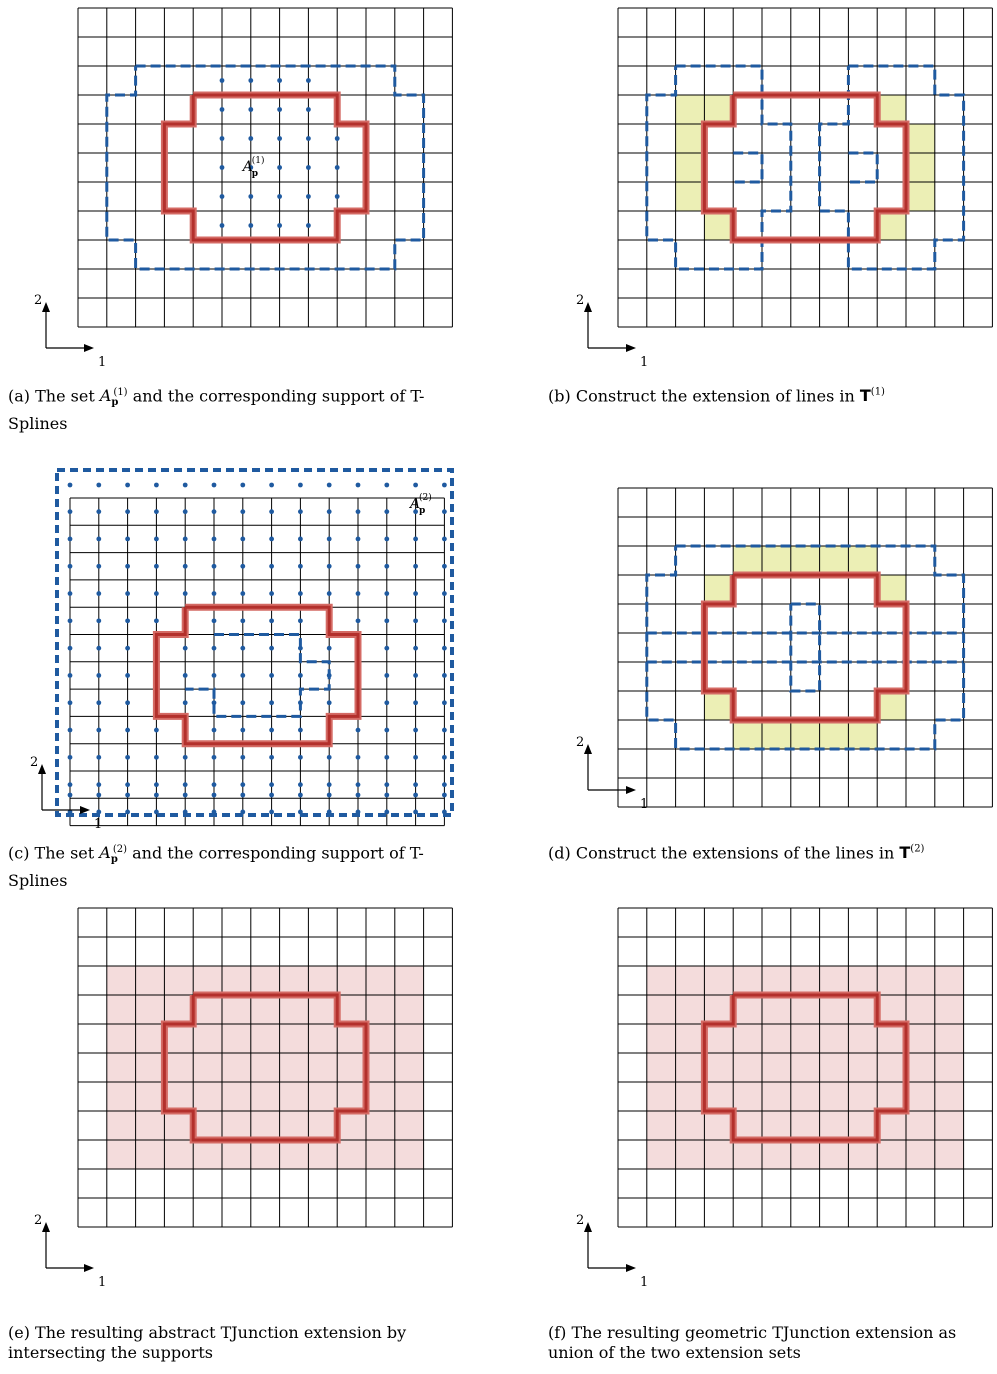 The image size is (997, 1374). I want to click on mesh-diagram-c: Ap(2)21, so click(242, 650).